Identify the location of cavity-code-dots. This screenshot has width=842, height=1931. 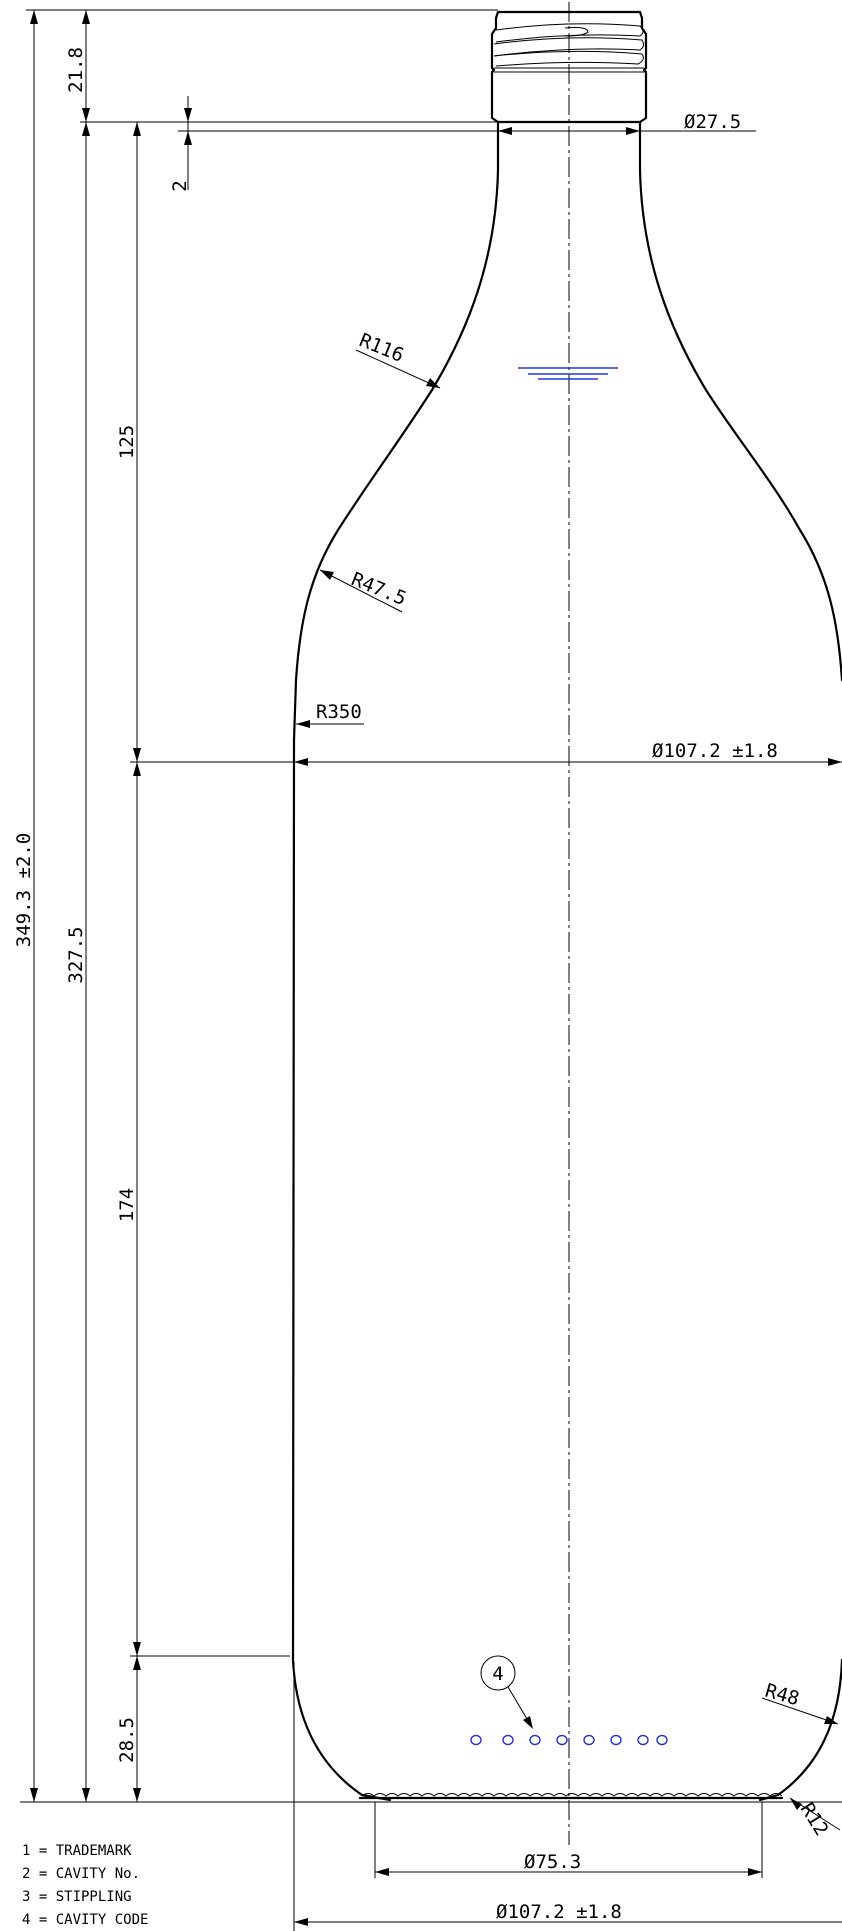
(569, 1740).